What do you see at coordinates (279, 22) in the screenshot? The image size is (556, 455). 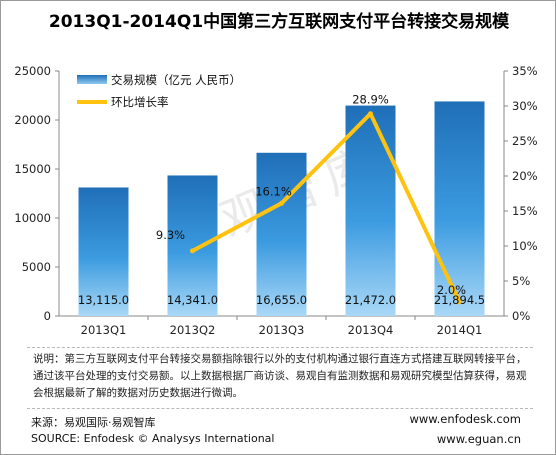 I see `chart-title: 2013Q1-2014Q1中国第三方互联网支付平台转接交易规模` at bounding box center [279, 22].